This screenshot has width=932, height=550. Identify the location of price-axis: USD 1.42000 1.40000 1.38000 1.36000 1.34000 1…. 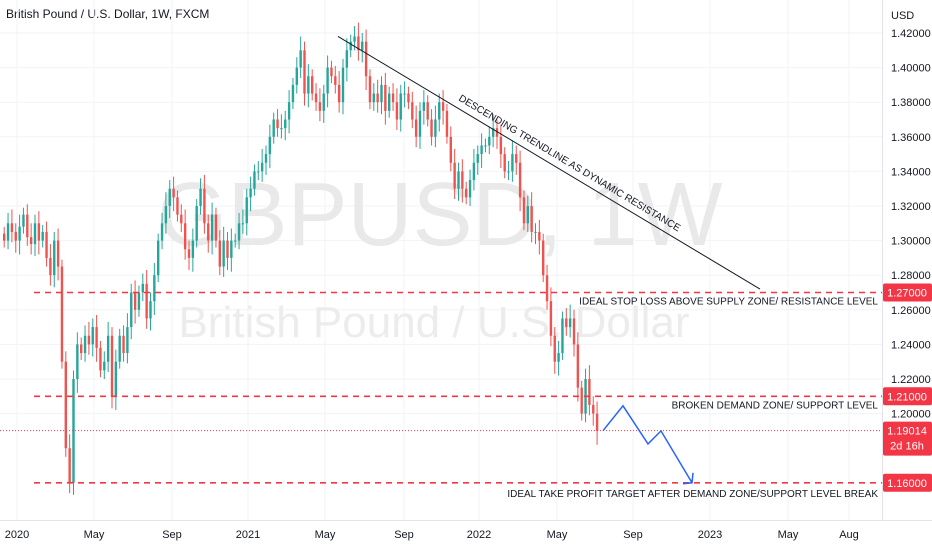
(906, 260).